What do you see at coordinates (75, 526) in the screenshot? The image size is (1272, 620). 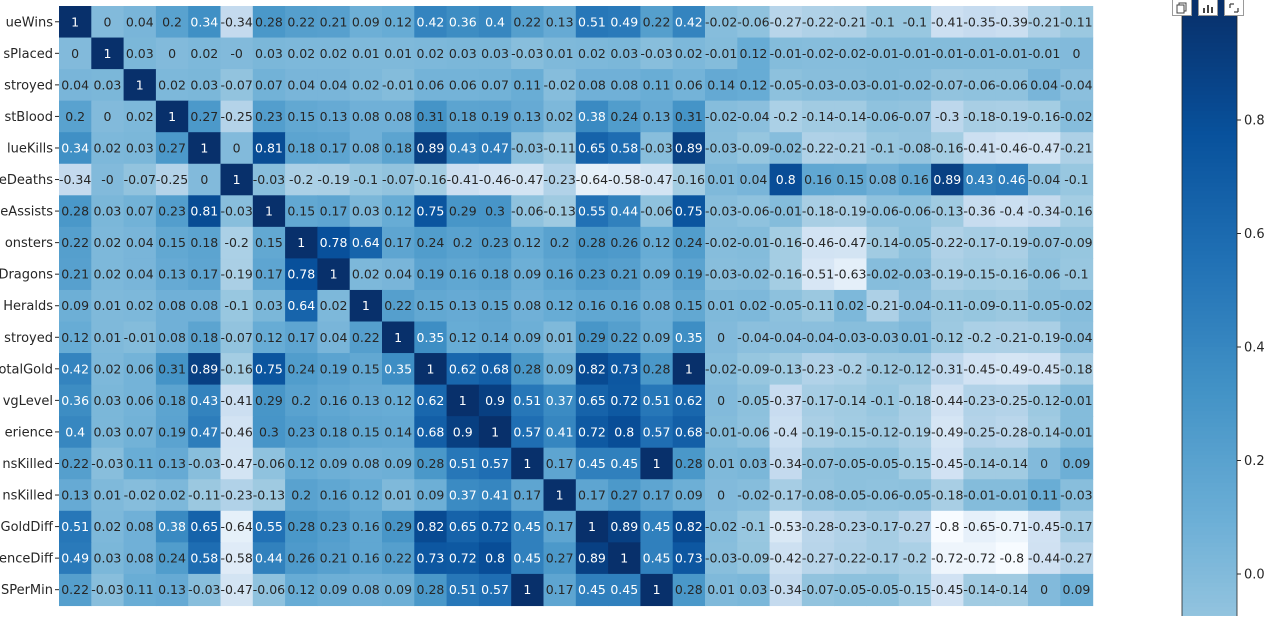 I see `cell-value-label: 0.51` at bounding box center [75, 526].